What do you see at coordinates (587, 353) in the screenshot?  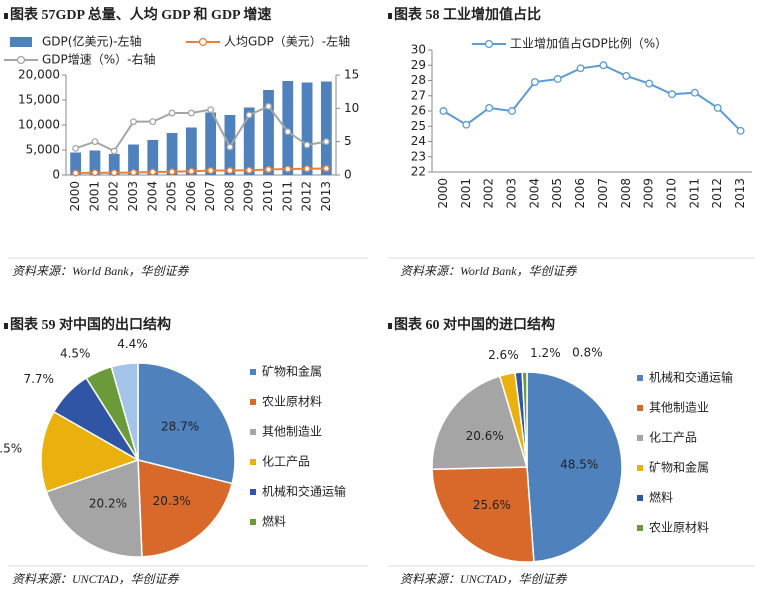 I see `data-label: 0.8%` at bounding box center [587, 353].